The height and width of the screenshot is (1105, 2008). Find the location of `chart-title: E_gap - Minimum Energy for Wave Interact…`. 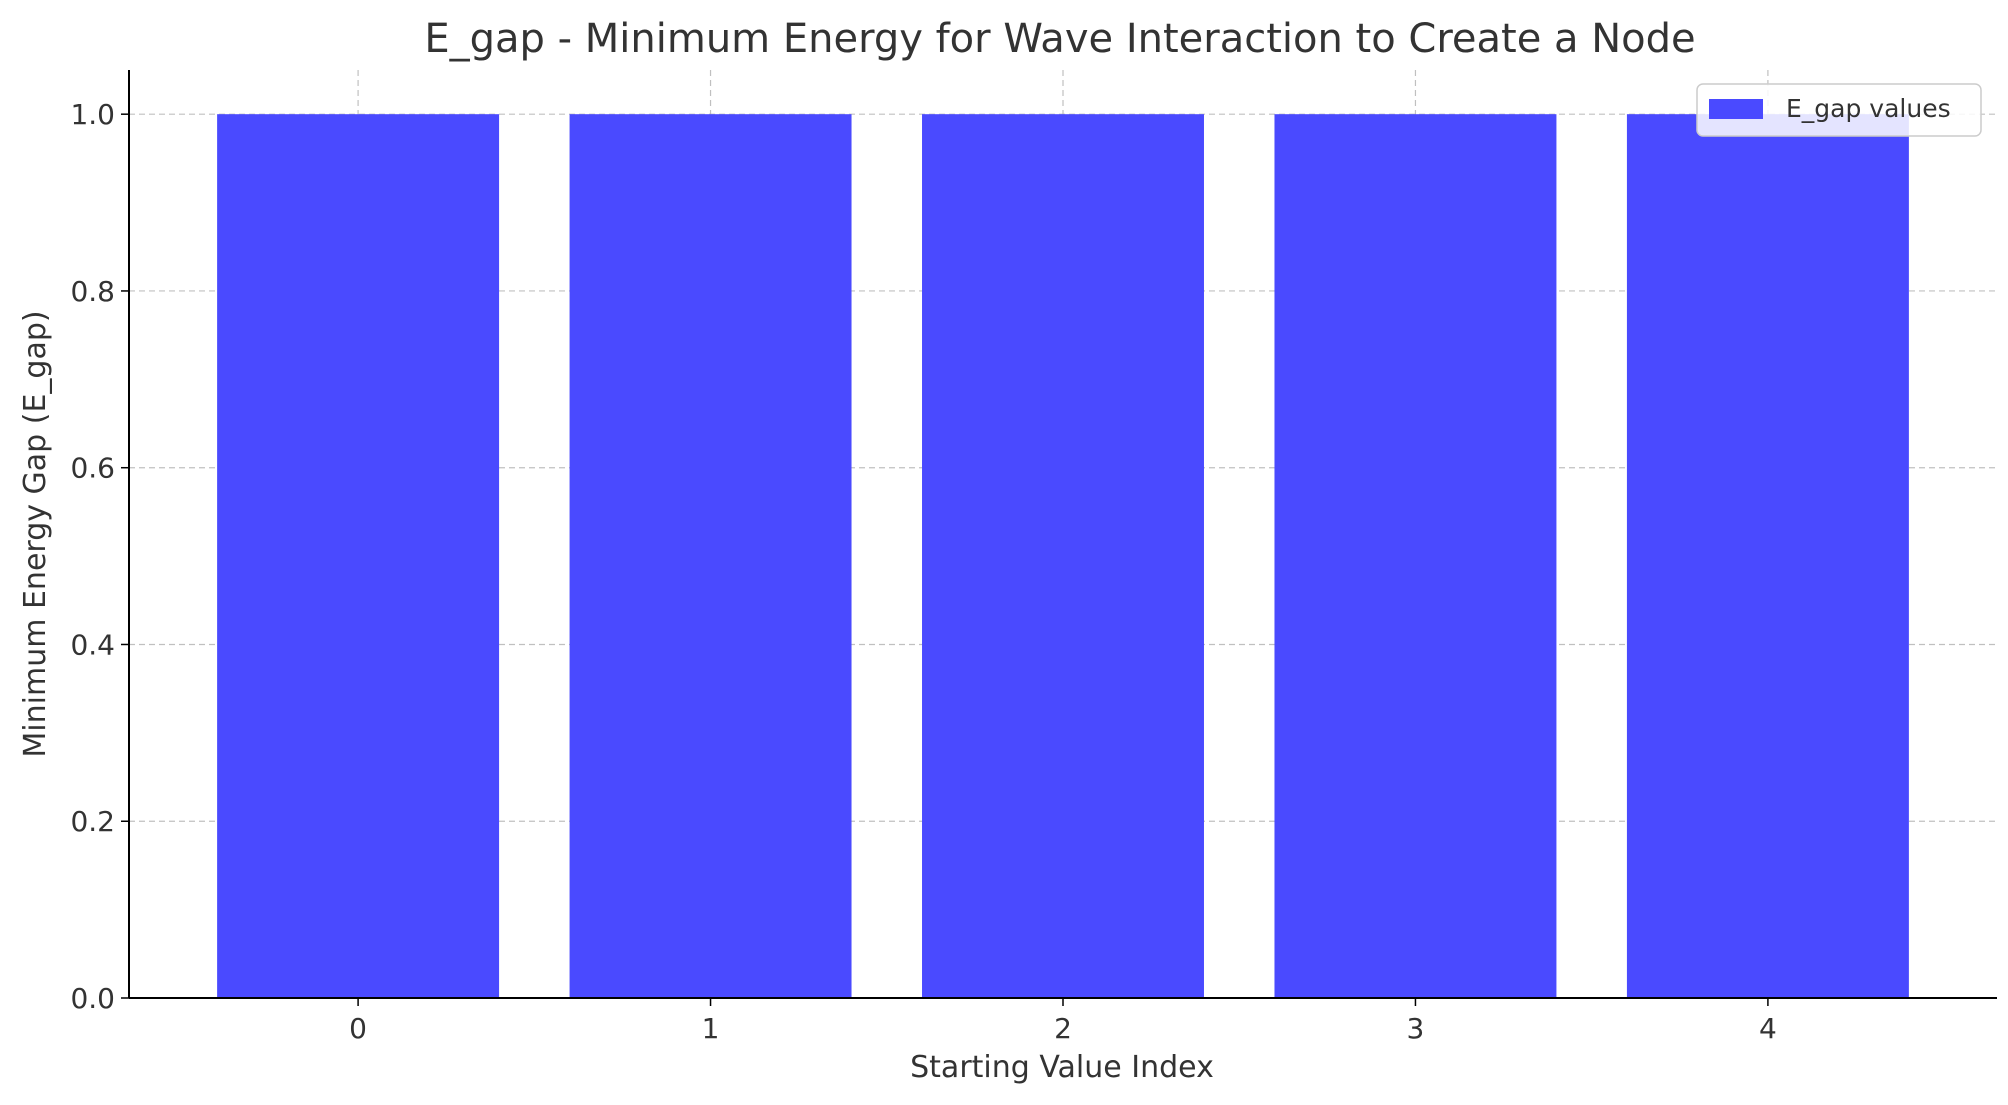

chart-title: E_gap - Minimum Energy for Wave Interact… is located at coordinates (1059, 39).